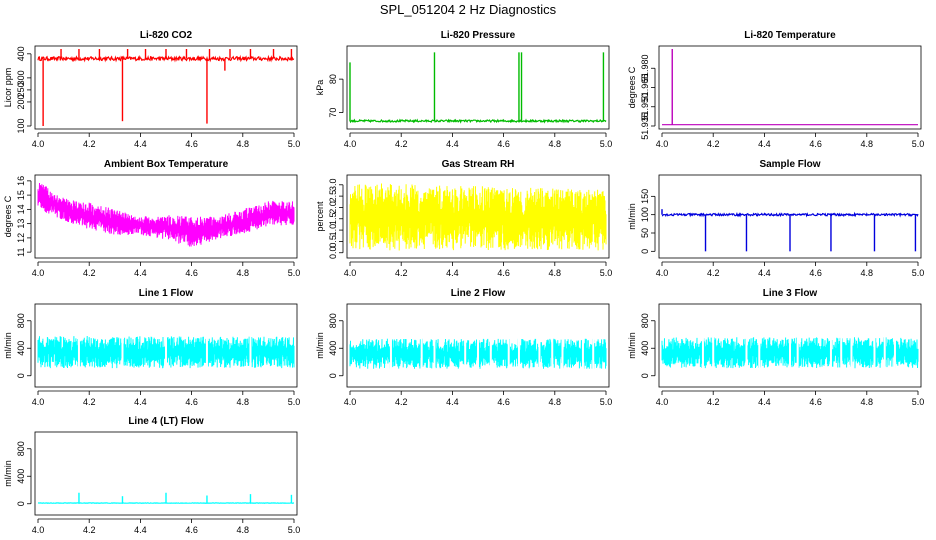  Describe the element at coordinates (645, 68) in the screenshot. I see `y-tick-label: 51.980` at that location.